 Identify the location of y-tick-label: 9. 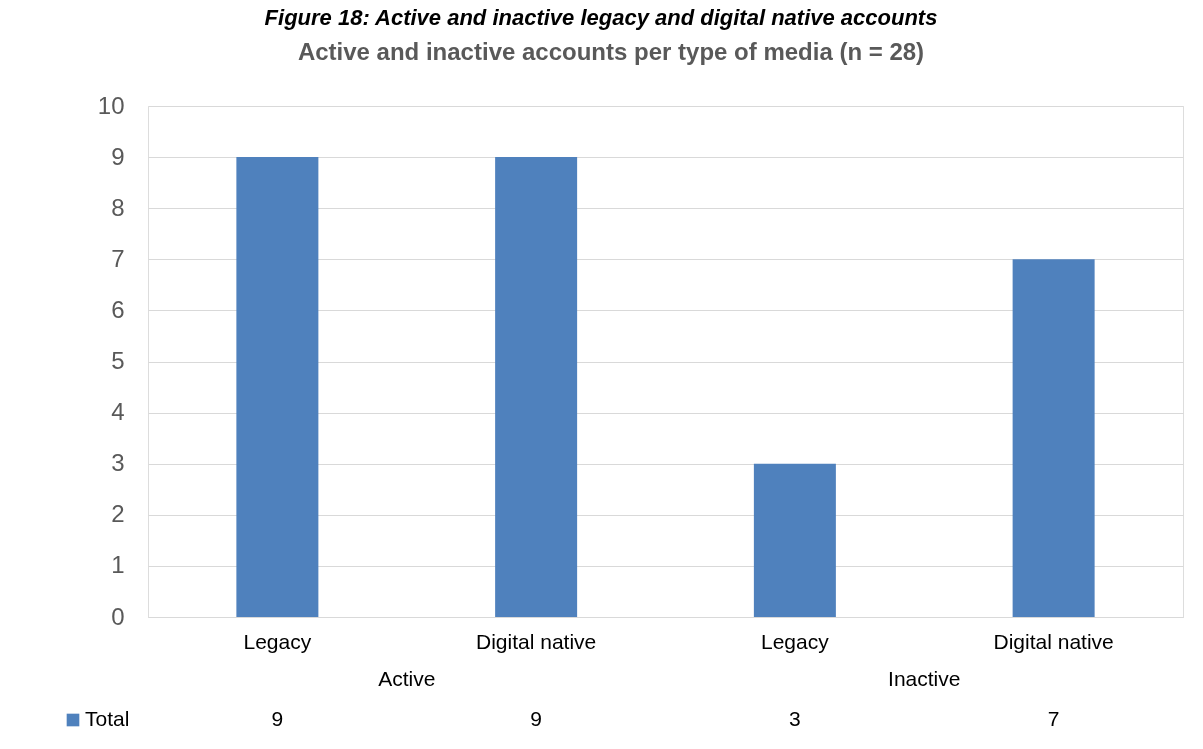
(118, 156).